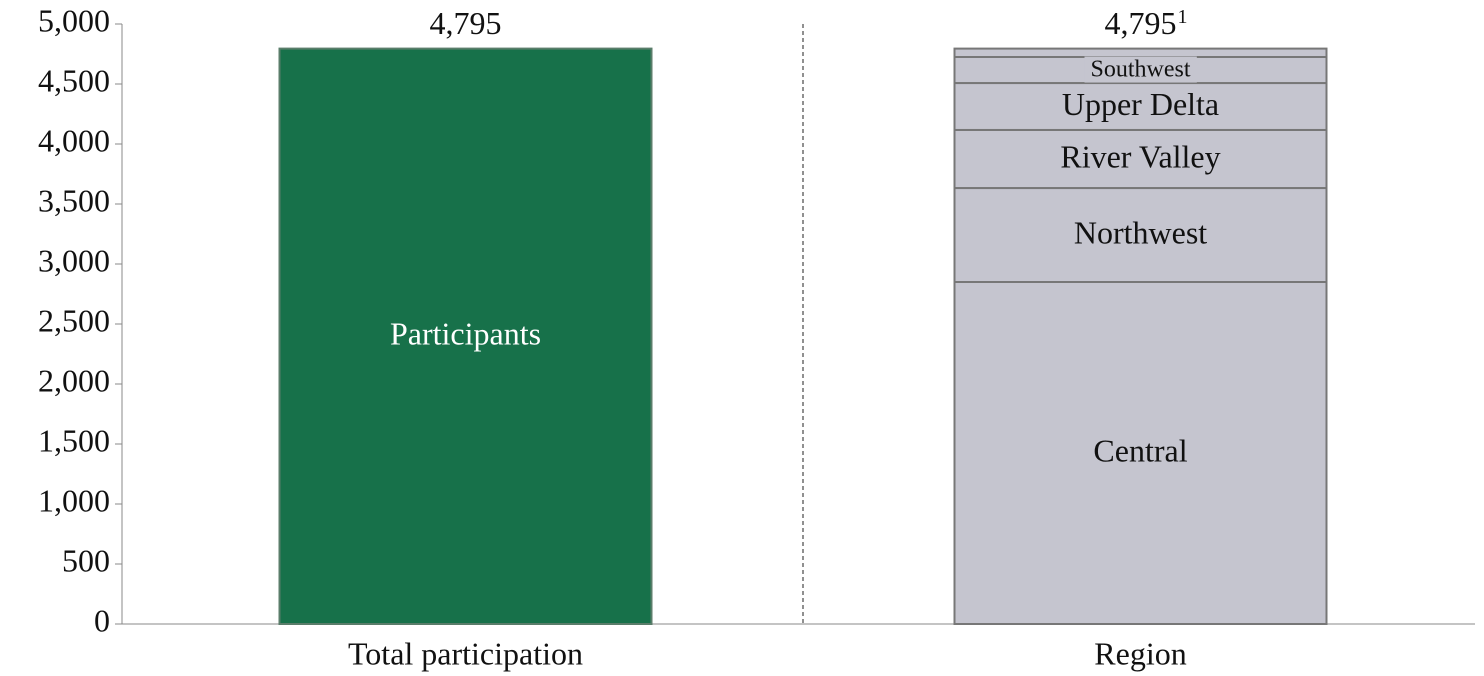  Describe the element at coordinates (74, 440) in the screenshot. I see `y-tick-label: 1,500` at that location.